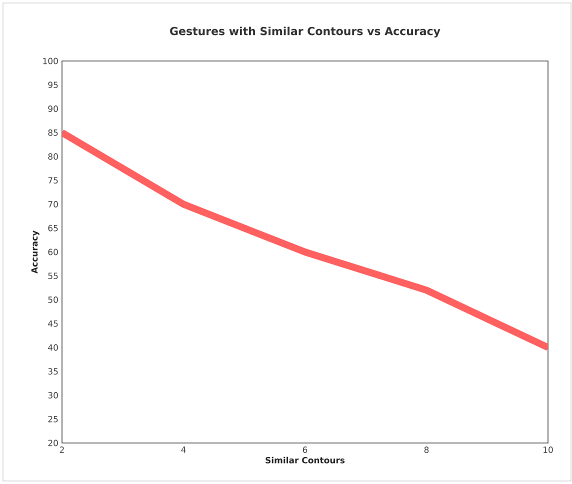 Image resolution: width=572 pixels, height=484 pixels. Describe the element at coordinates (50, 61) in the screenshot. I see `y-tick-label: 100` at that location.